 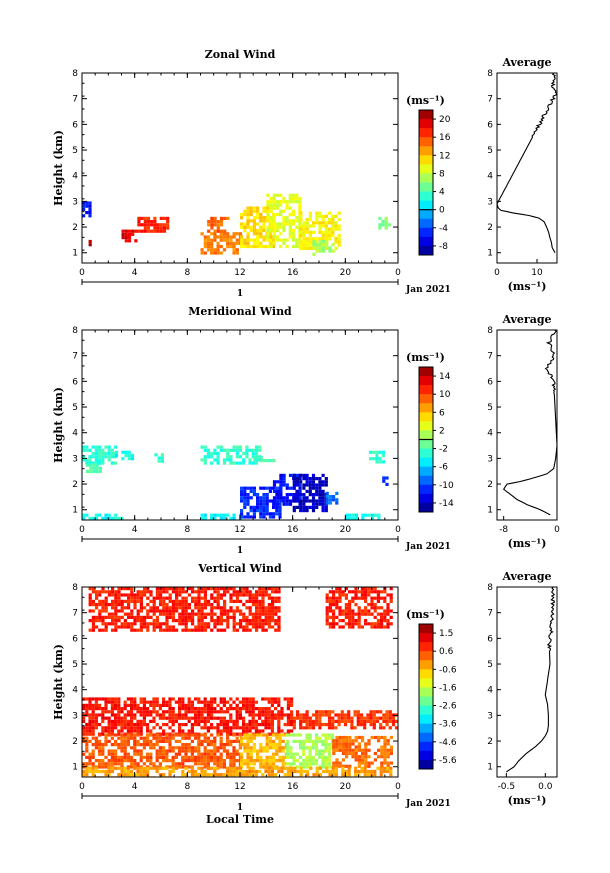 What do you see at coordinates (445, 395) in the screenshot?
I see `meridional-colorbar-label: 10` at bounding box center [445, 395].